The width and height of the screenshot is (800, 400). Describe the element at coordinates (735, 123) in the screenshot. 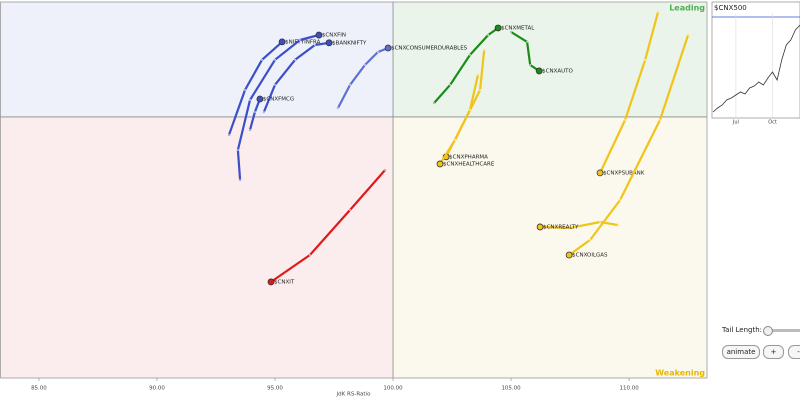

I see `mini-x-label: Jul` at that location.